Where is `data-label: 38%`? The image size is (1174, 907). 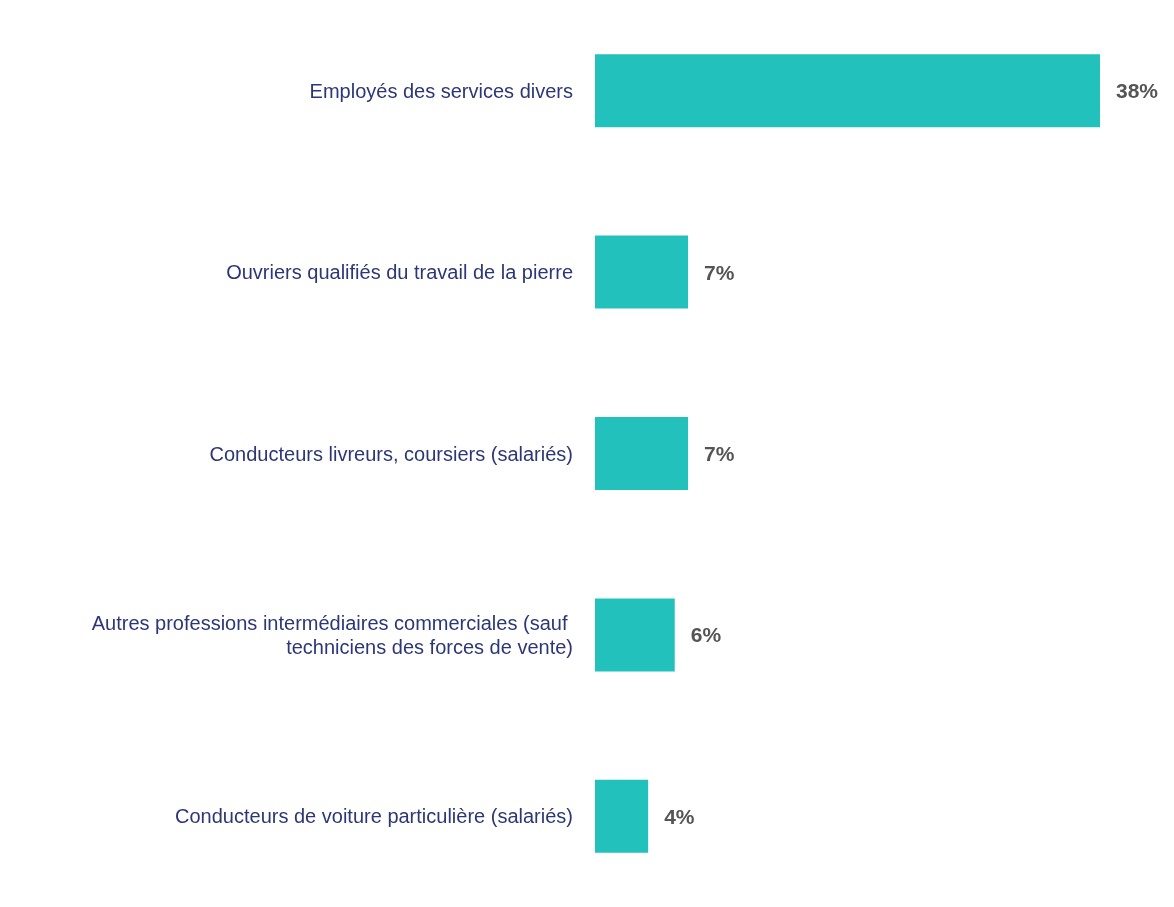 data-label: 38% is located at coordinates (1137, 91).